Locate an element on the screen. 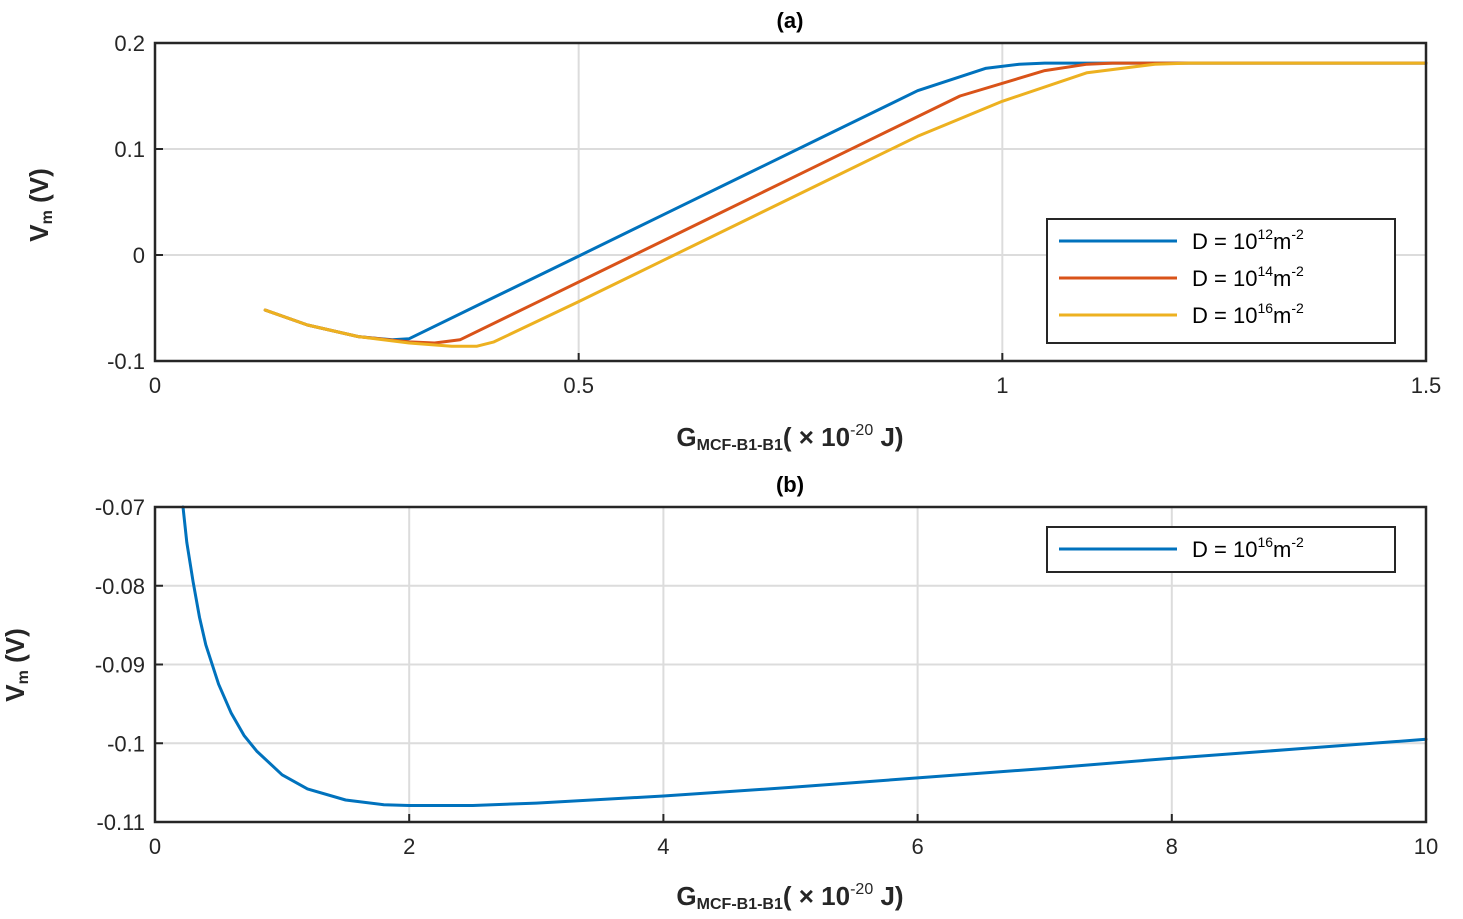 The width and height of the screenshot is (1463, 919). legend-label: D = 1014m-2 is located at coordinates (1248, 277).